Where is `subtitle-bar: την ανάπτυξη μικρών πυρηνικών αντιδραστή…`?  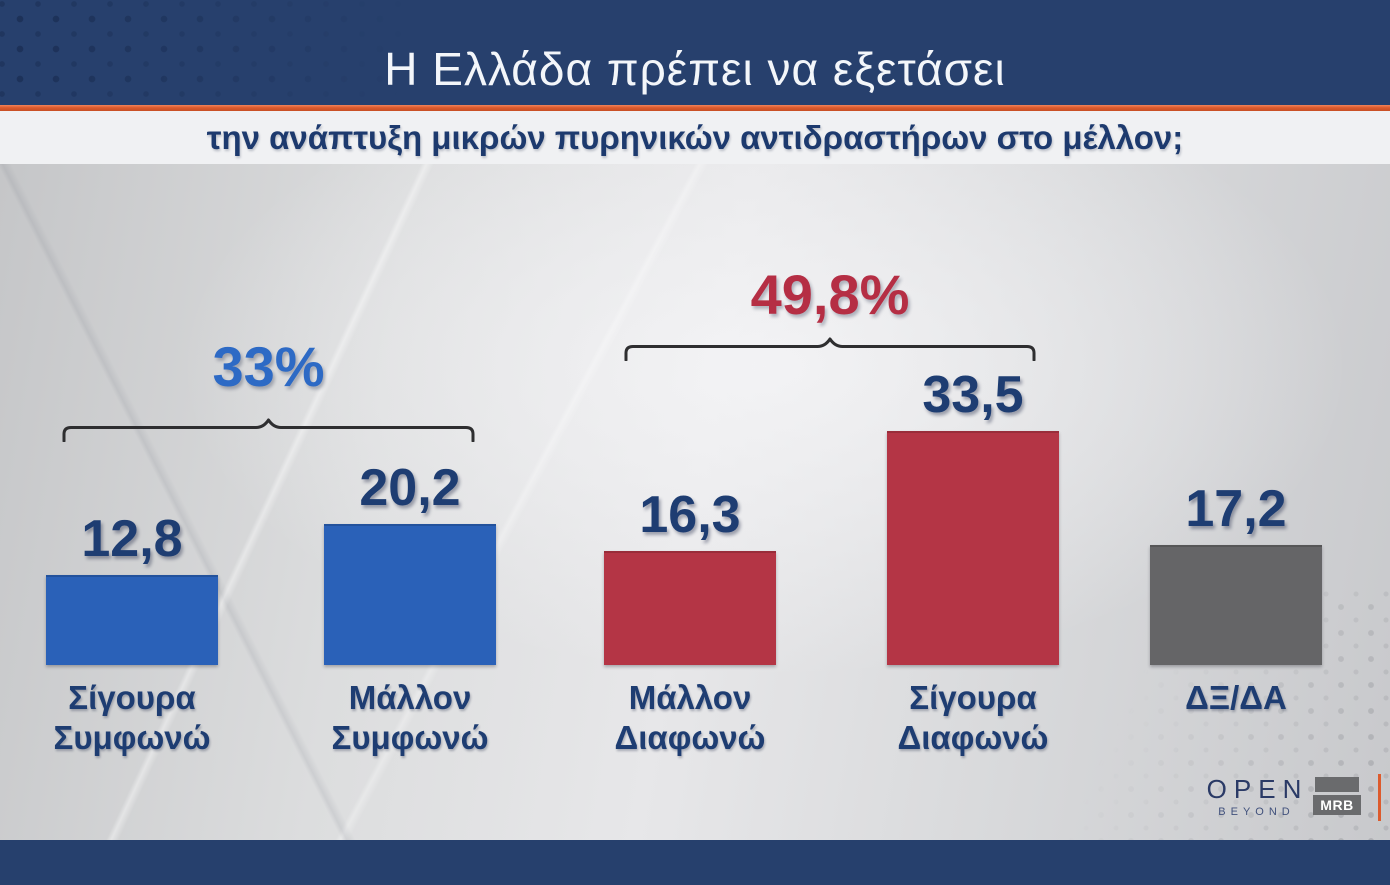 subtitle-bar: την ανάπτυξη μικρών πυρηνικών αντιδραστή… is located at coordinates (695, 137).